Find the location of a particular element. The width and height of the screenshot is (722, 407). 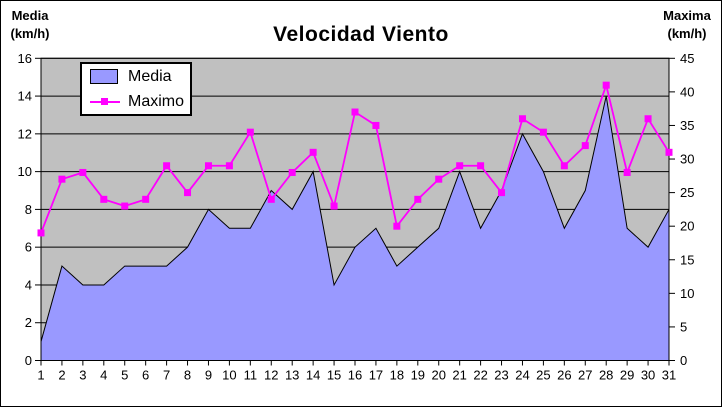

x-axis-tick-label: 29 is located at coordinates (627, 375).